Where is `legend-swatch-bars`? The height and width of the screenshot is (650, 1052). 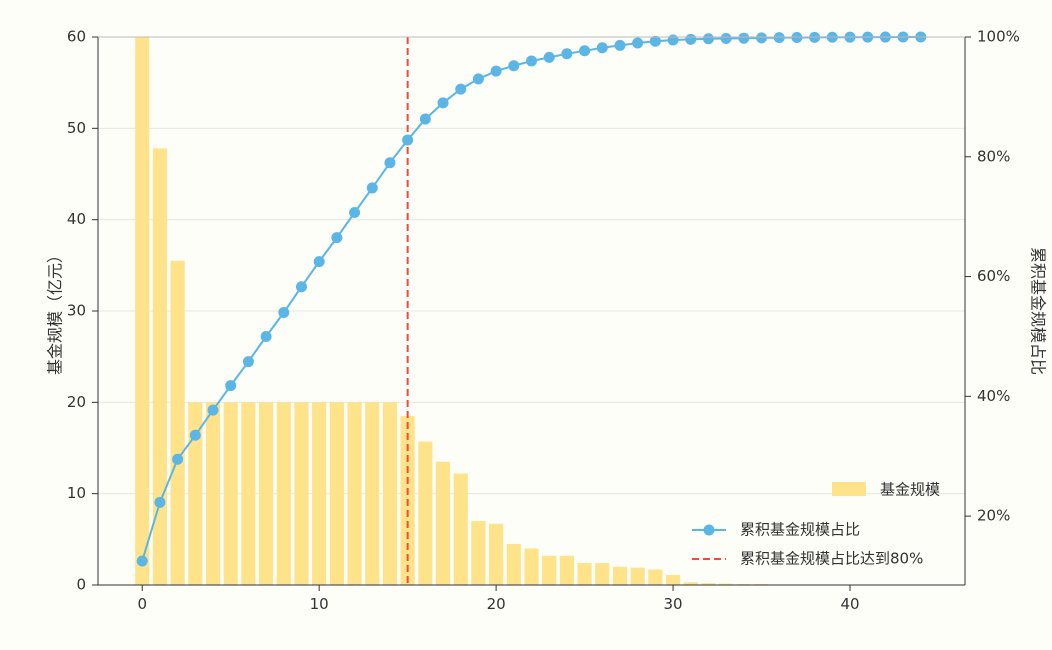
legend-swatch-bars is located at coordinates (849, 489).